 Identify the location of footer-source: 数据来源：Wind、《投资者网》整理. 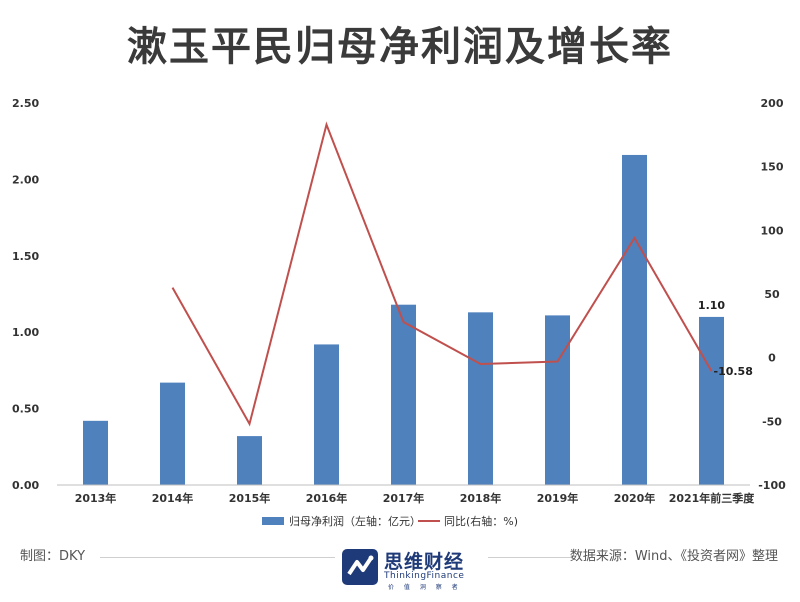
(673, 556).